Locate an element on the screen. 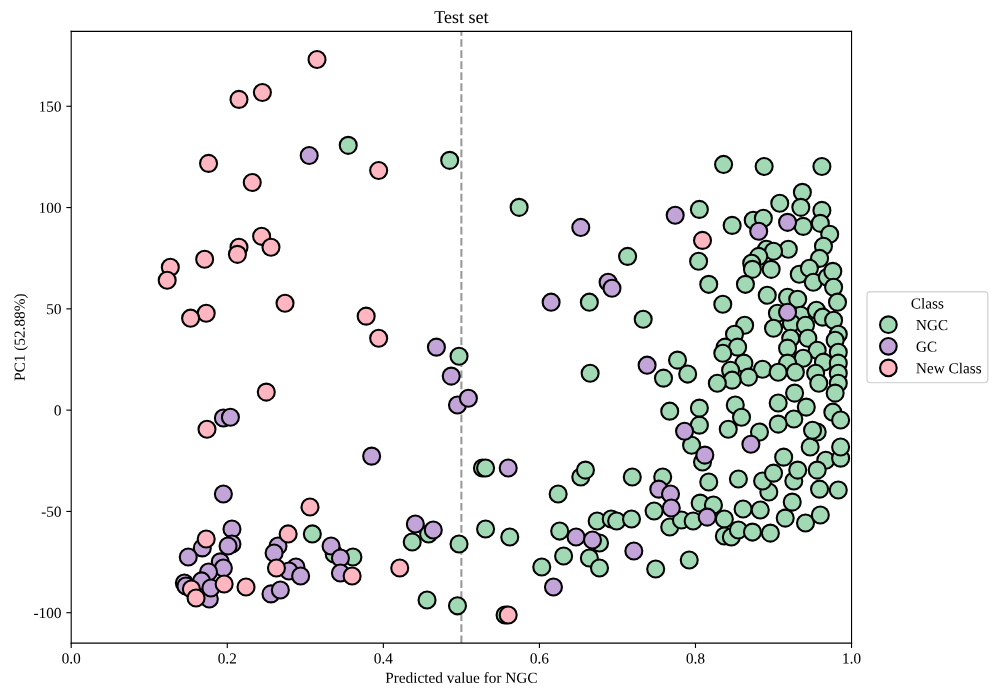 The image size is (1003, 696). y-axis-title: PC1 (52.88%) is located at coordinates (21, 337).